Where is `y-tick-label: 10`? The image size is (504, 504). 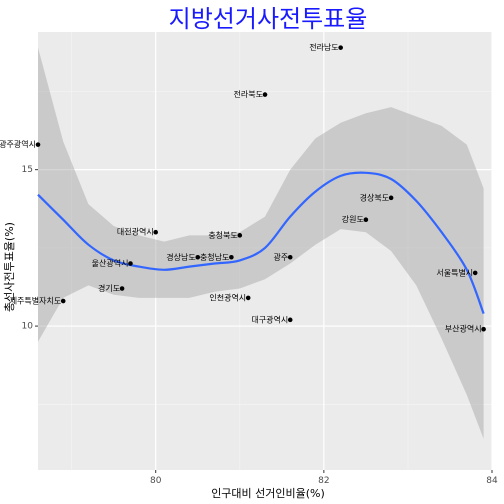 y-tick-label: 10 is located at coordinates (28, 327).